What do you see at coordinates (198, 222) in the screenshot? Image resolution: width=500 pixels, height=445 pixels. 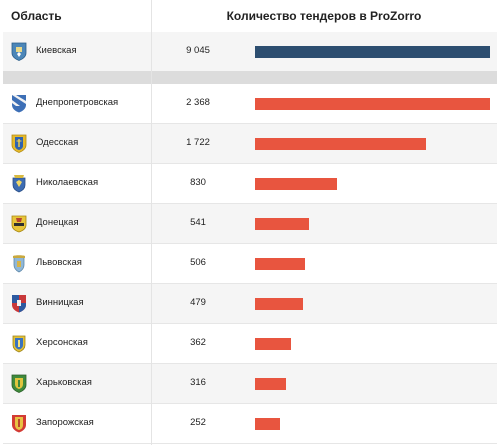 I see `tender-count: 541` at bounding box center [198, 222].